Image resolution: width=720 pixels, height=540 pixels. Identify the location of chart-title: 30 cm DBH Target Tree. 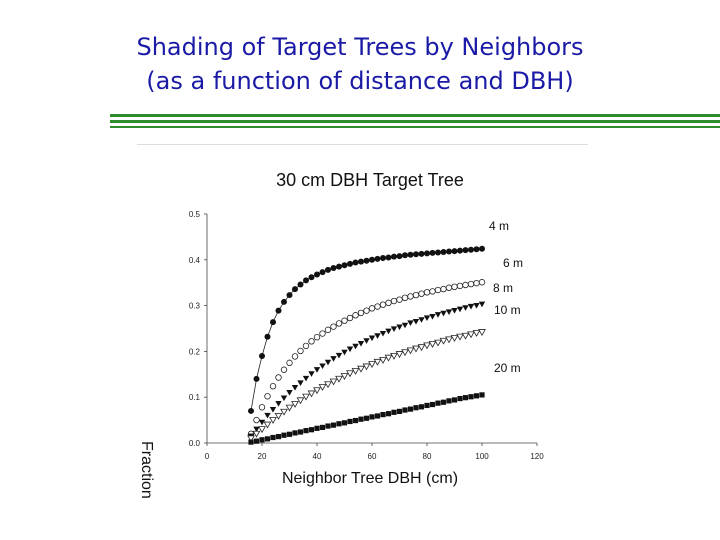
(370, 180).